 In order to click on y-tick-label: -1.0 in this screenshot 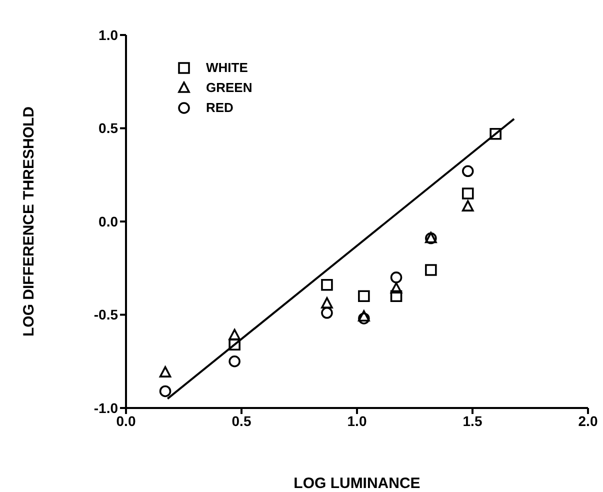, I will do `click(106, 408)`.